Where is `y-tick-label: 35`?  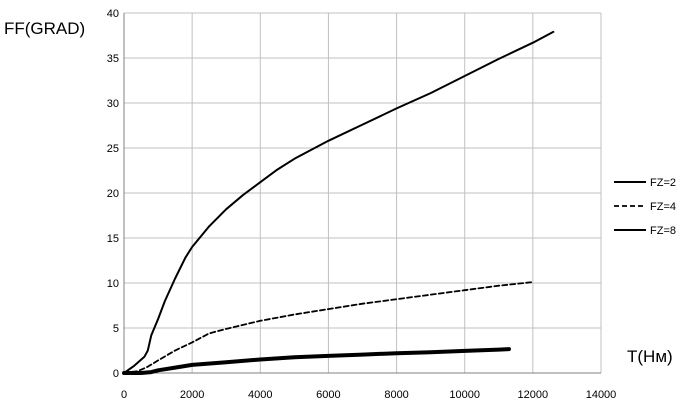
y-tick-label: 35 is located at coordinates (113, 59).